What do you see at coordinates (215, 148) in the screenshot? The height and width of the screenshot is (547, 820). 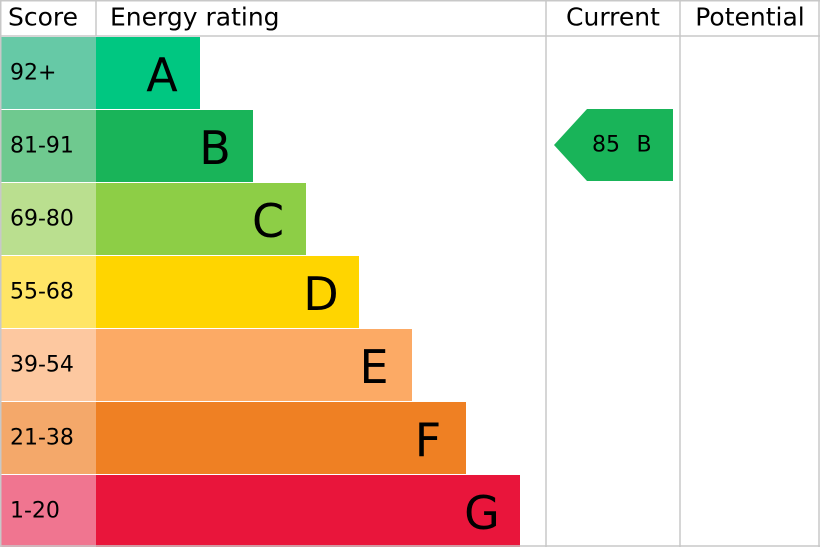 I see `rating-letter: B` at bounding box center [215, 148].